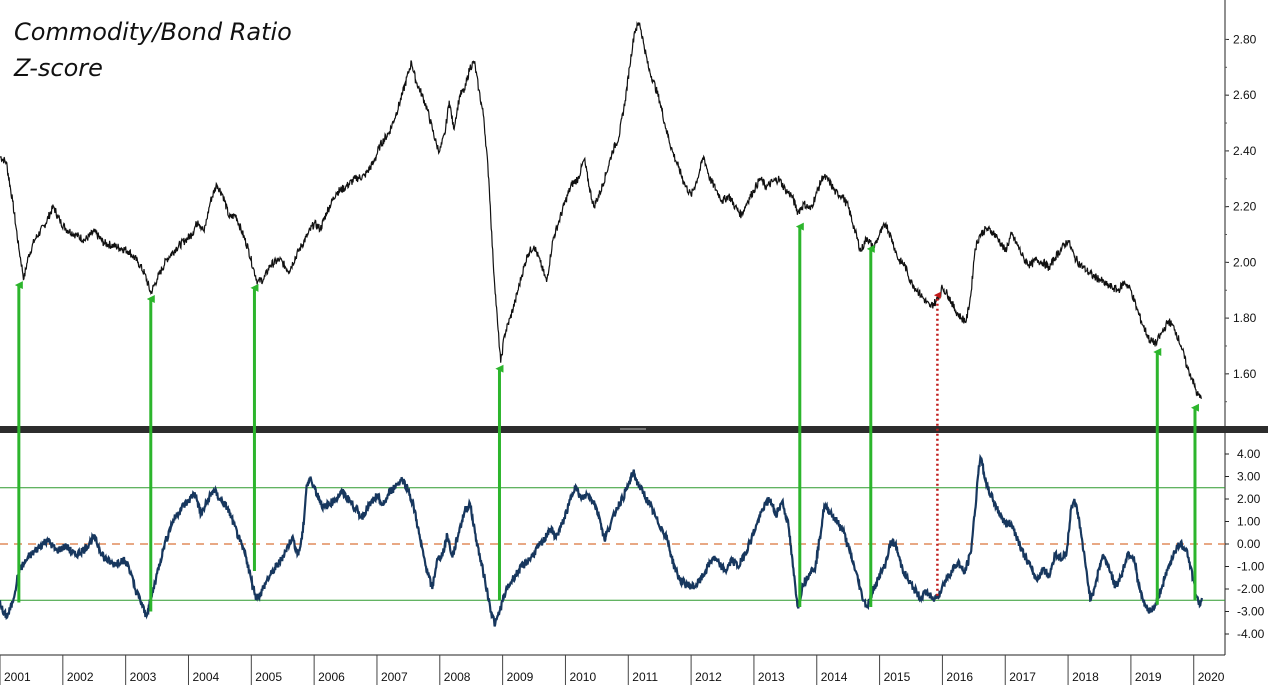 The width and height of the screenshot is (1268, 685). Describe the element at coordinates (58, 68) in the screenshot. I see `chart-subtitle: Z-score` at that location.